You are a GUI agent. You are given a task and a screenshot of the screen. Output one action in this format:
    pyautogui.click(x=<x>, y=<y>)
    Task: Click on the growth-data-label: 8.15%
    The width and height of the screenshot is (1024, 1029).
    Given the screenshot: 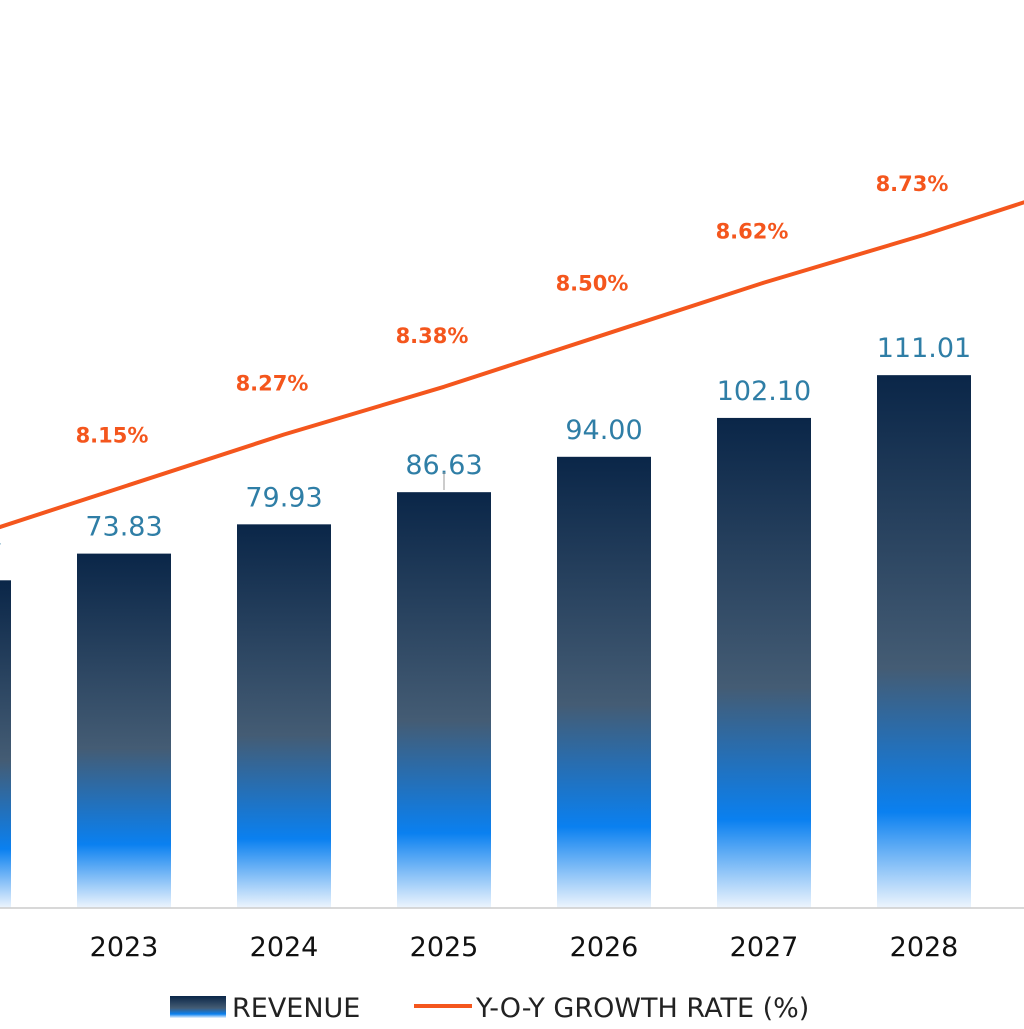 What is the action you would take?
    pyautogui.click(x=112, y=436)
    